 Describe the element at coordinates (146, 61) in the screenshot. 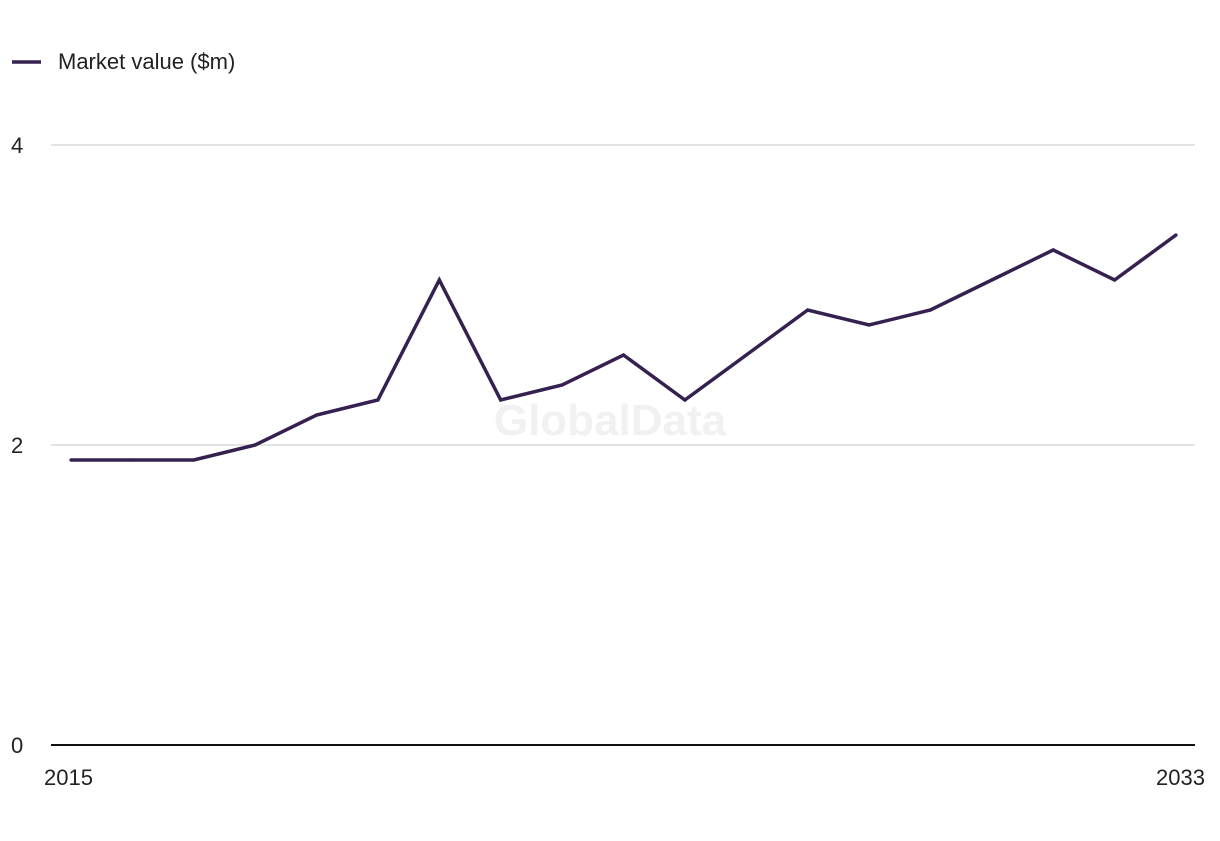

I see `legend-label: Market value ($m)` at that location.